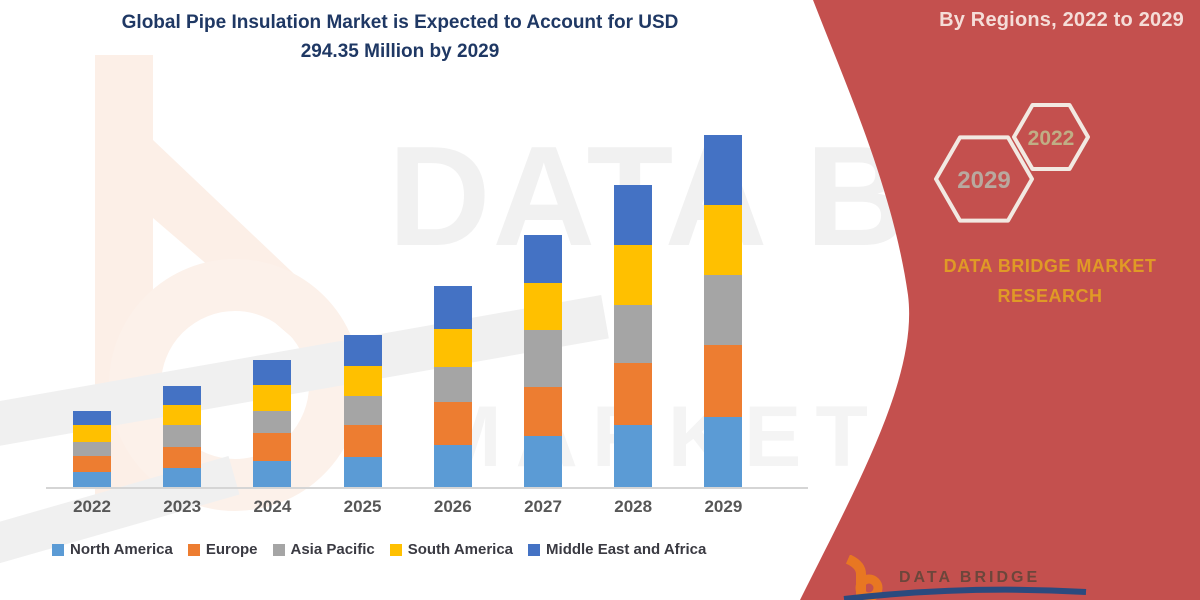 This screenshot has width=1200, height=600. I want to click on bar-segment-asia-pacific-2026, so click(452, 384).